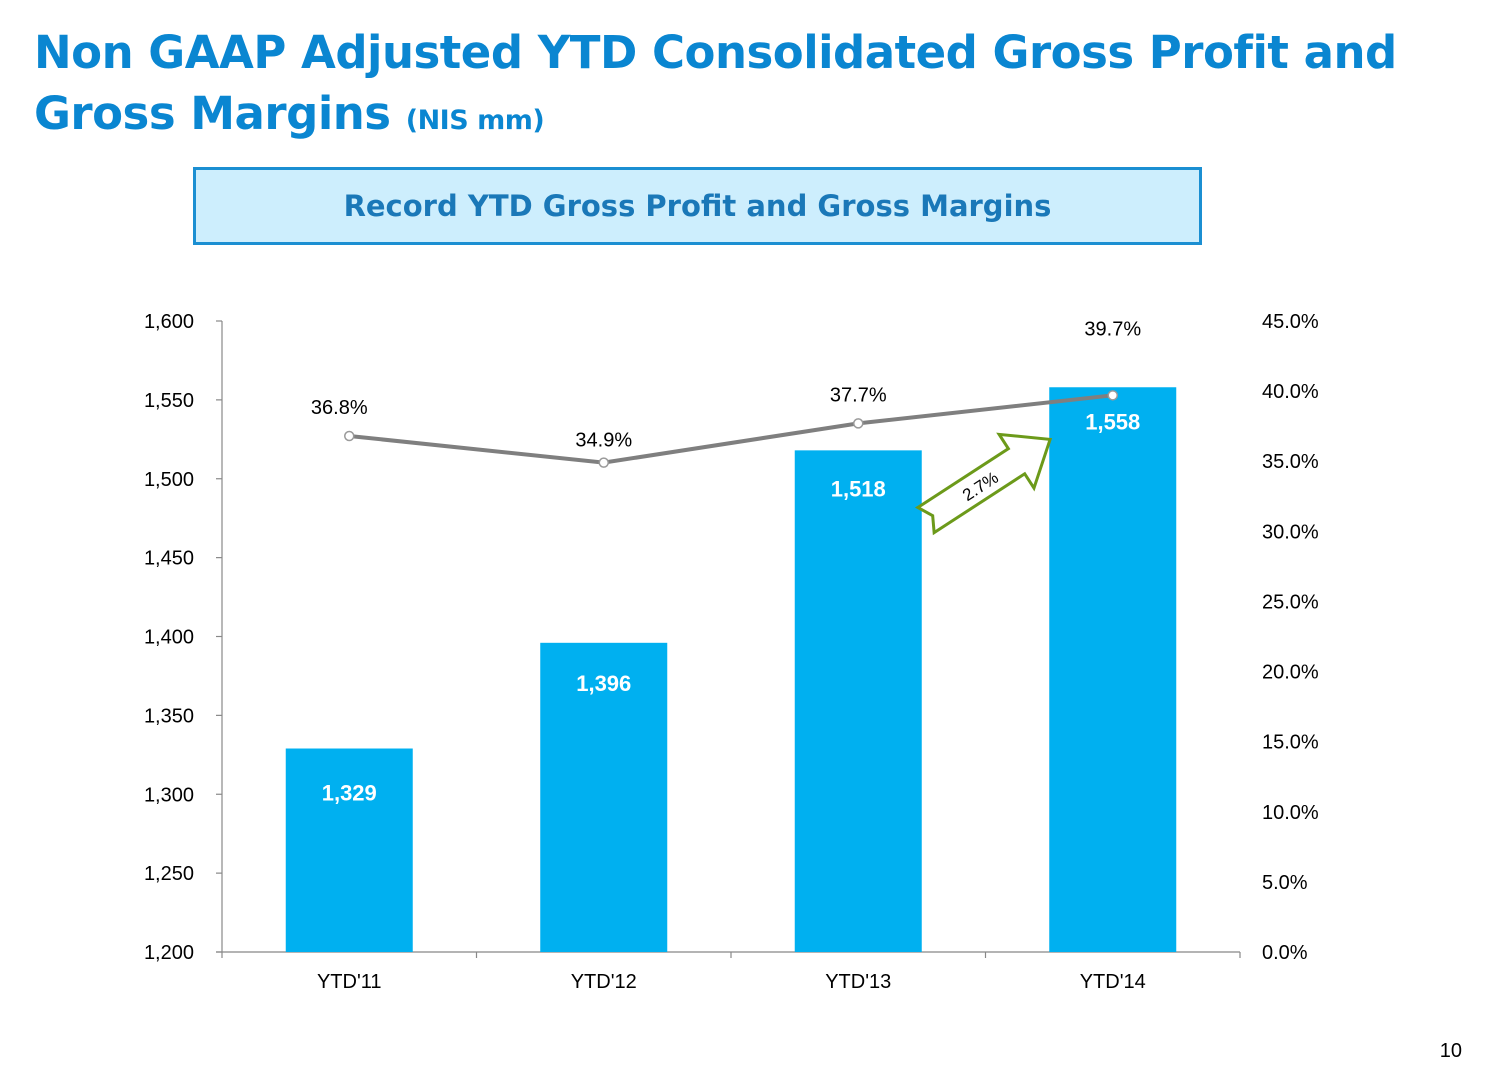 The width and height of the screenshot is (1500, 1080). I want to click on left-axis-tick-label: 1,250, so click(169, 874).